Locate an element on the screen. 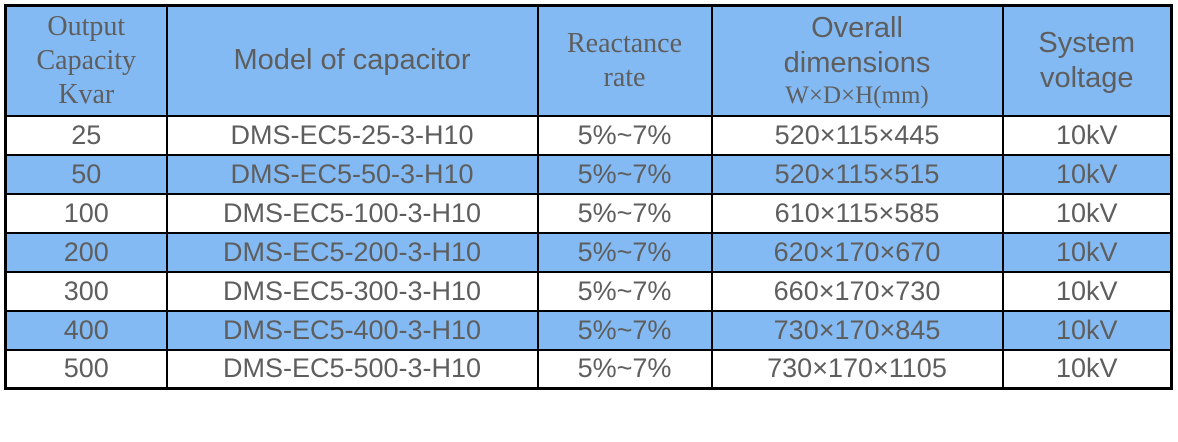  cell-model: DMS-EC5-300-3-H10 is located at coordinates (352, 291).